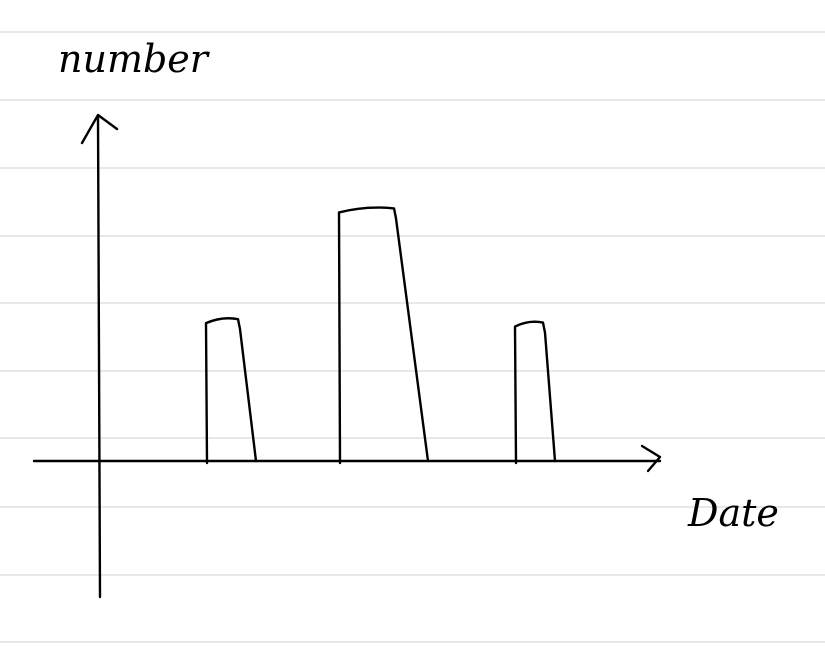  What do you see at coordinates (134, 59) in the screenshot?
I see `y-axis-label: number` at bounding box center [134, 59].